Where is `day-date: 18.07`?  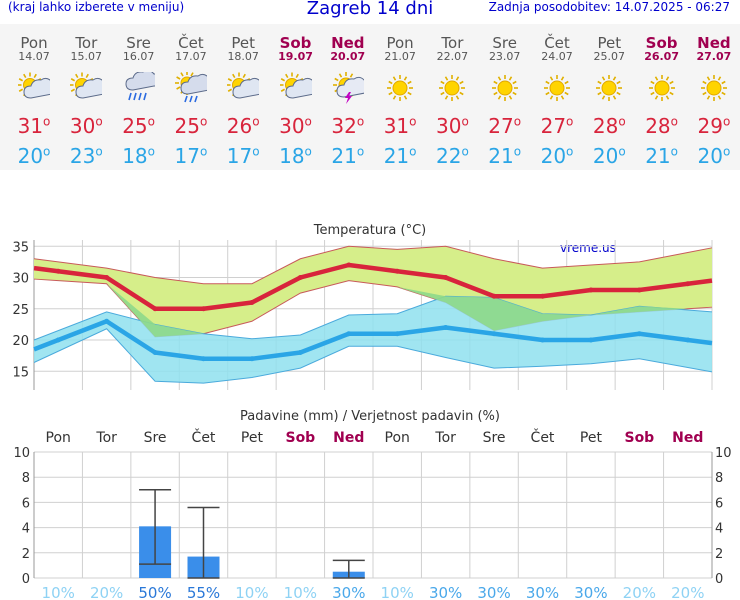
day-date: 18.07 is located at coordinates (243, 56).